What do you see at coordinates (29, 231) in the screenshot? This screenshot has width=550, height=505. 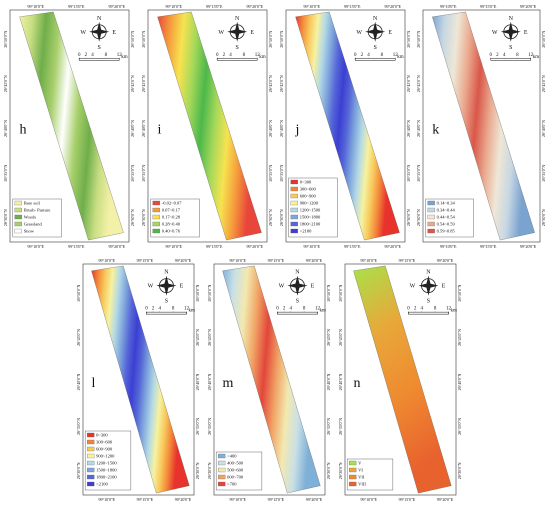 I see `legend-label: Snow` at bounding box center [29, 231].